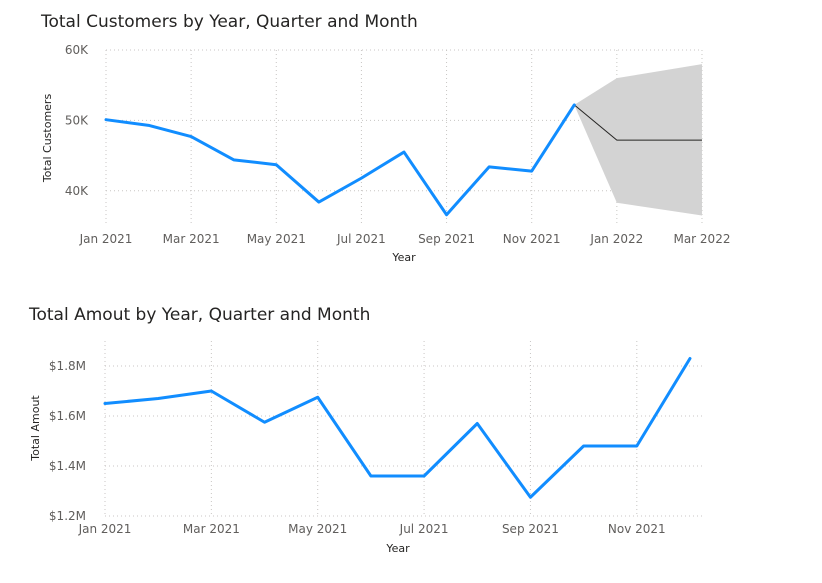  I want to click on y-tick-label: 50K, so click(77, 120).